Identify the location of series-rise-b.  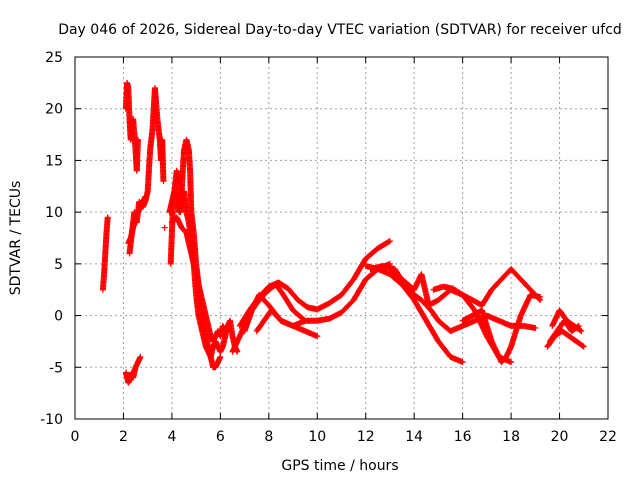
(137, 220).